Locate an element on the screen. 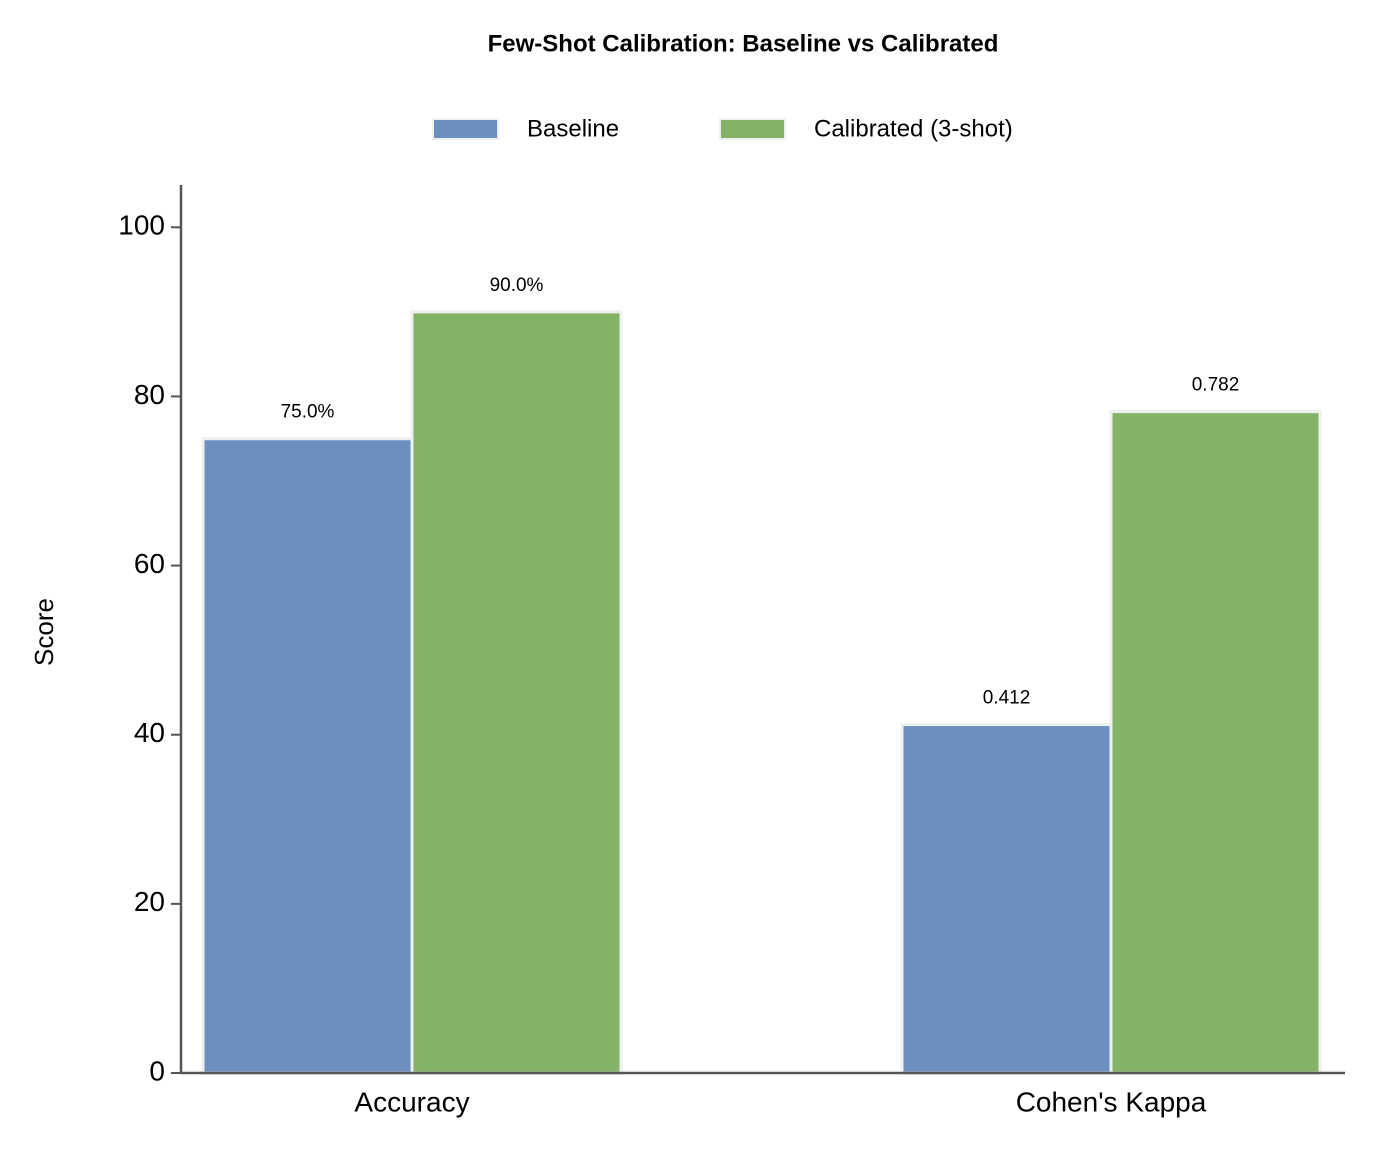 The height and width of the screenshot is (1154, 1373). legend-label: Calibrated (3-shot) is located at coordinates (913, 128).